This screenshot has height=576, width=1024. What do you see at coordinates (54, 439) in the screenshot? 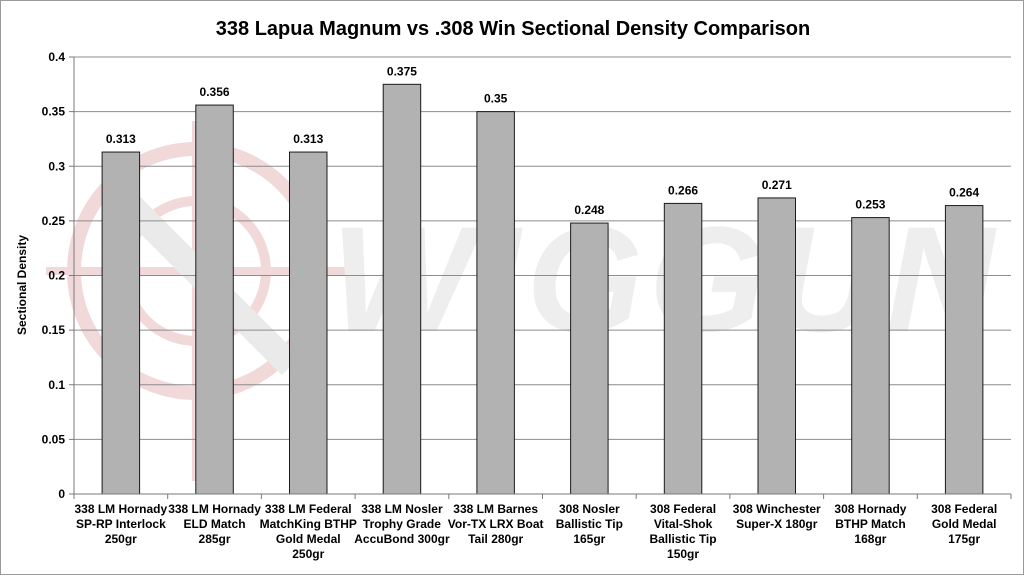
I see `y-tick-label: 0.05` at bounding box center [54, 439].